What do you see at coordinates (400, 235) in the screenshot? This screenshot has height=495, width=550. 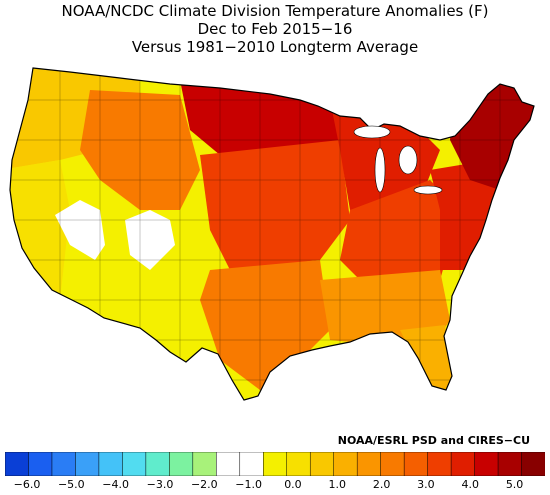 I see `region-ohio-valley` at bounding box center [400, 235].